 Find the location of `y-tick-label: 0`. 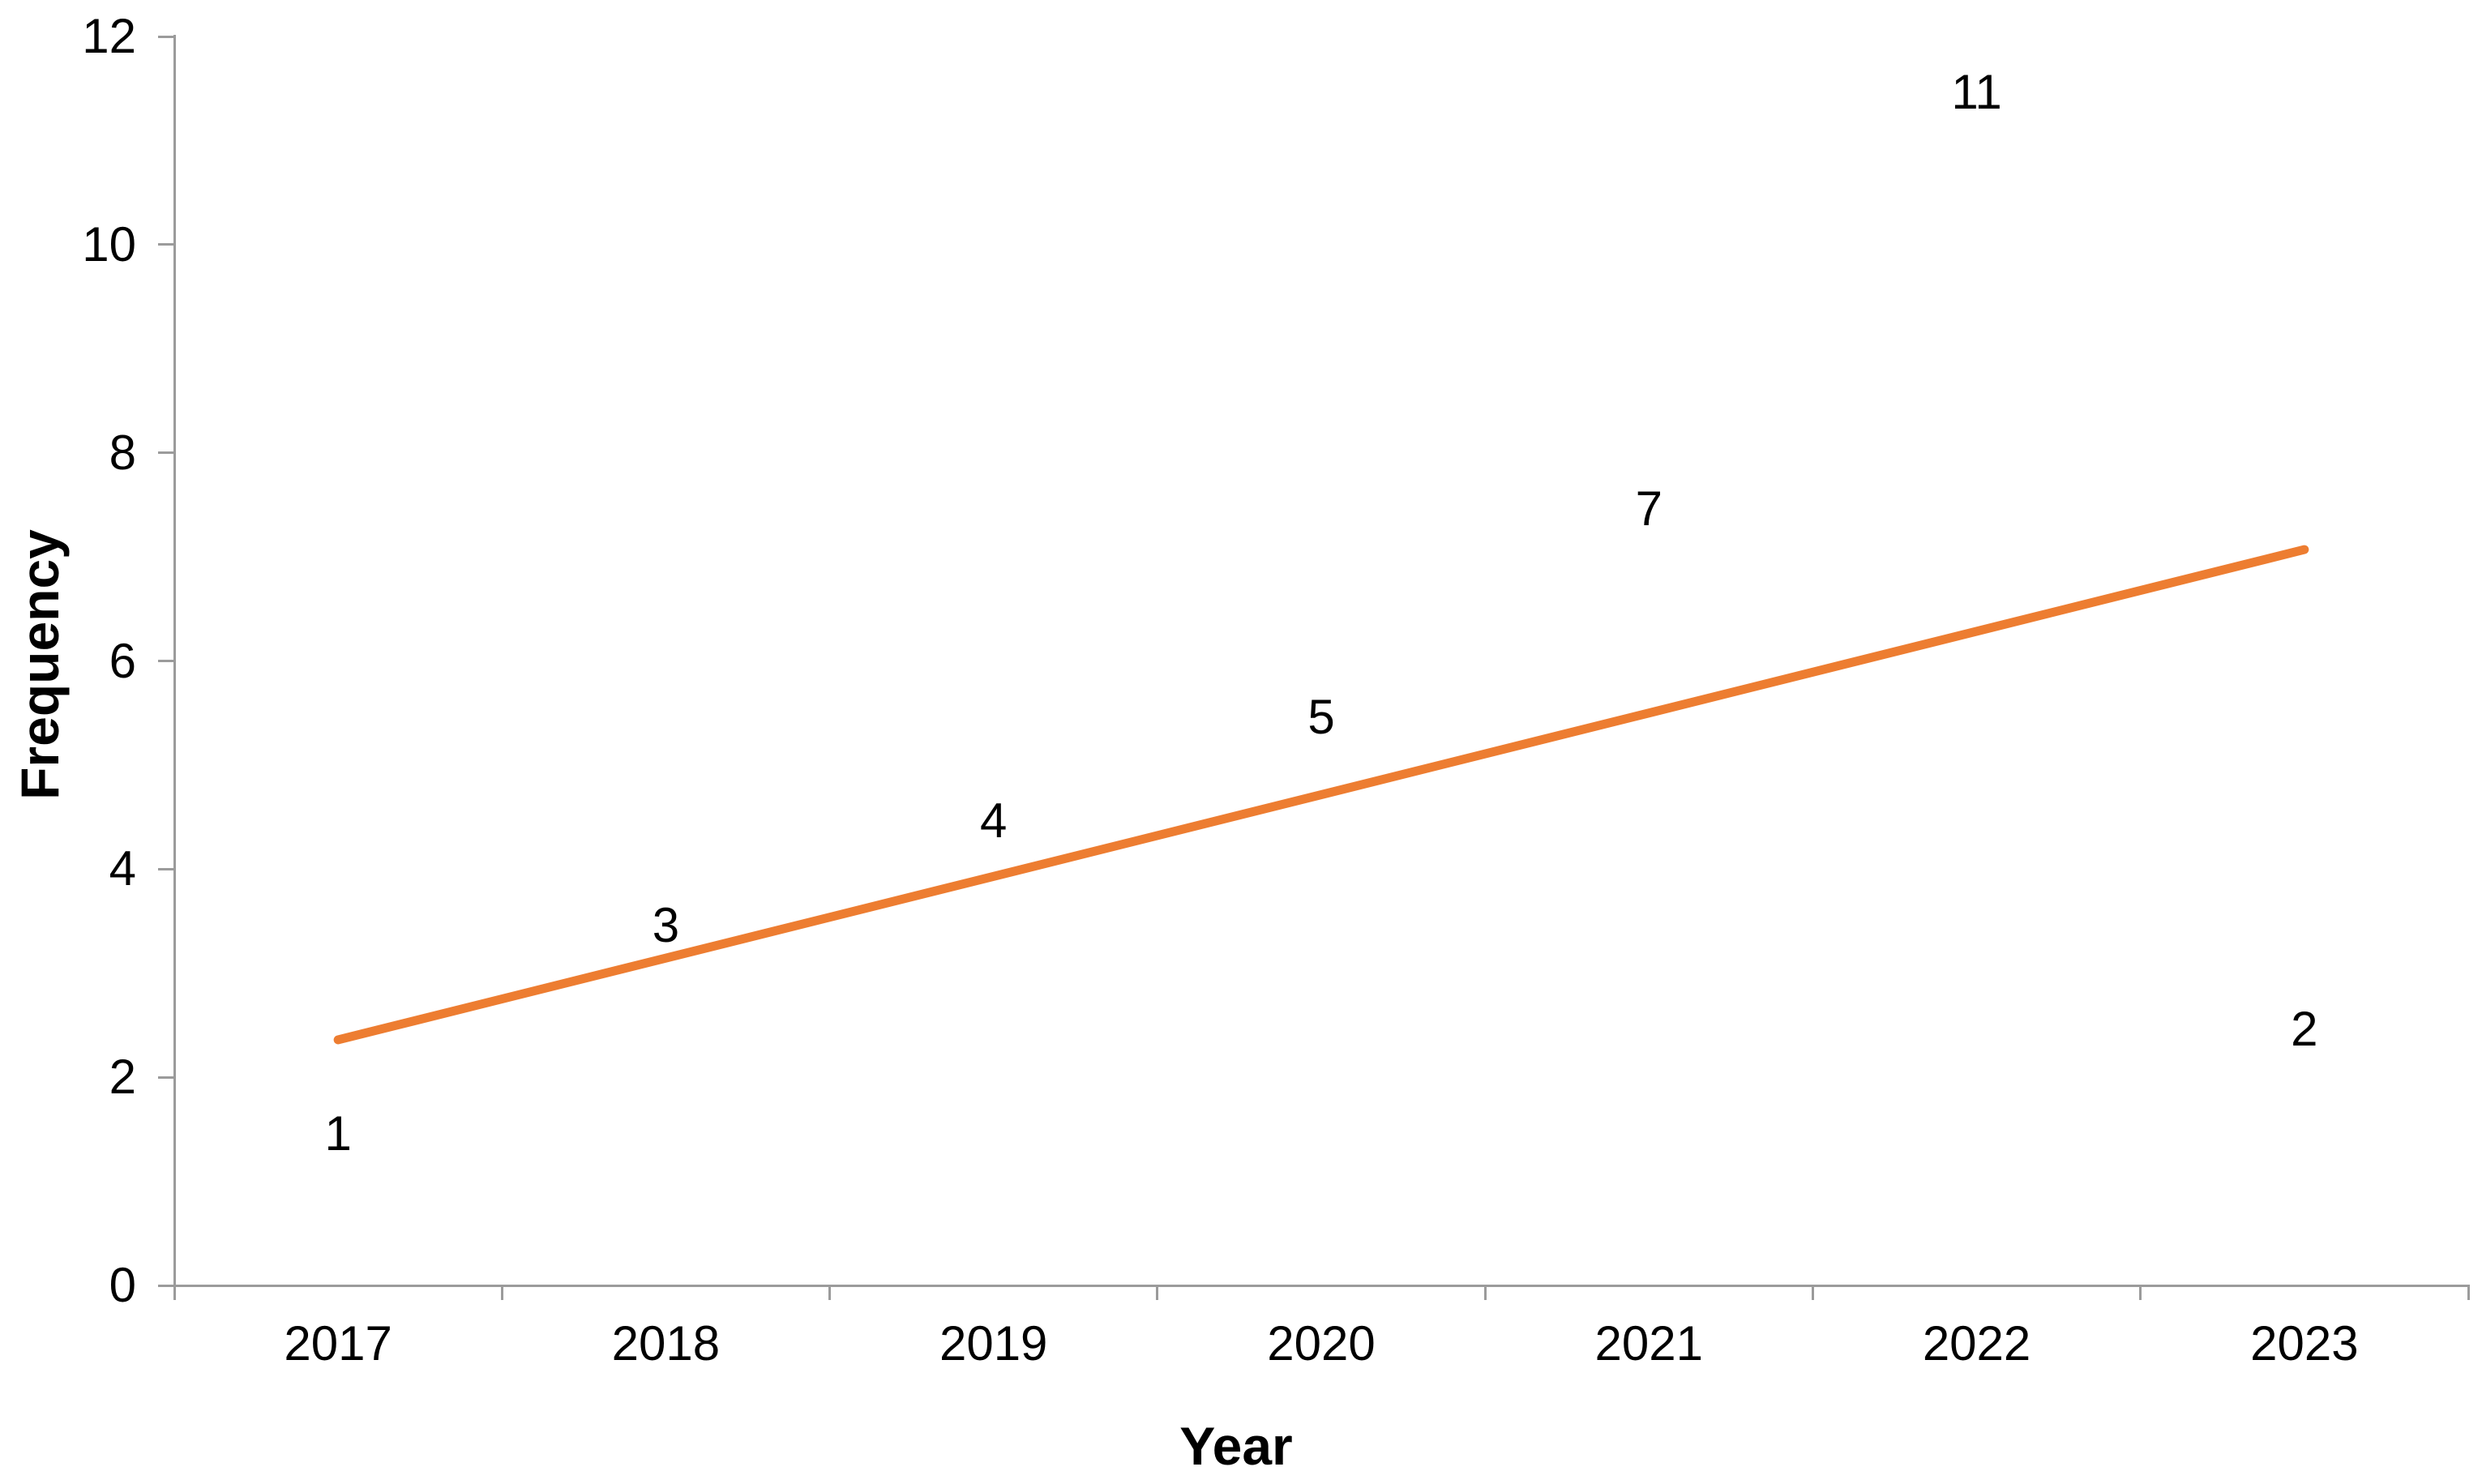

y-tick-label: 0 is located at coordinates (123, 1285).